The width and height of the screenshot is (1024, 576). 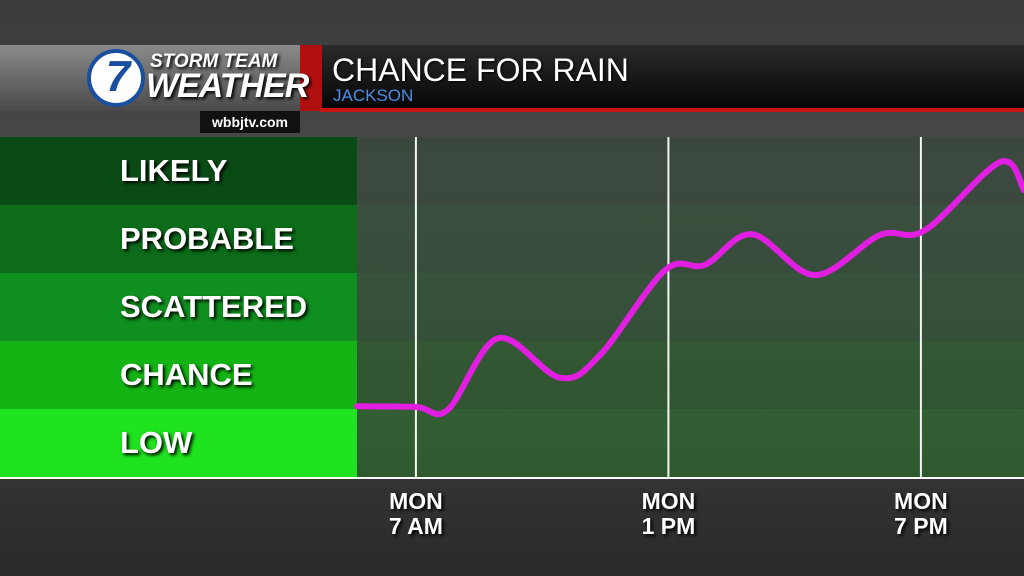 What do you see at coordinates (373, 95) in the screenshot?
I see `chart-subtitle: JACKSON` at bounding box center [373, 95].